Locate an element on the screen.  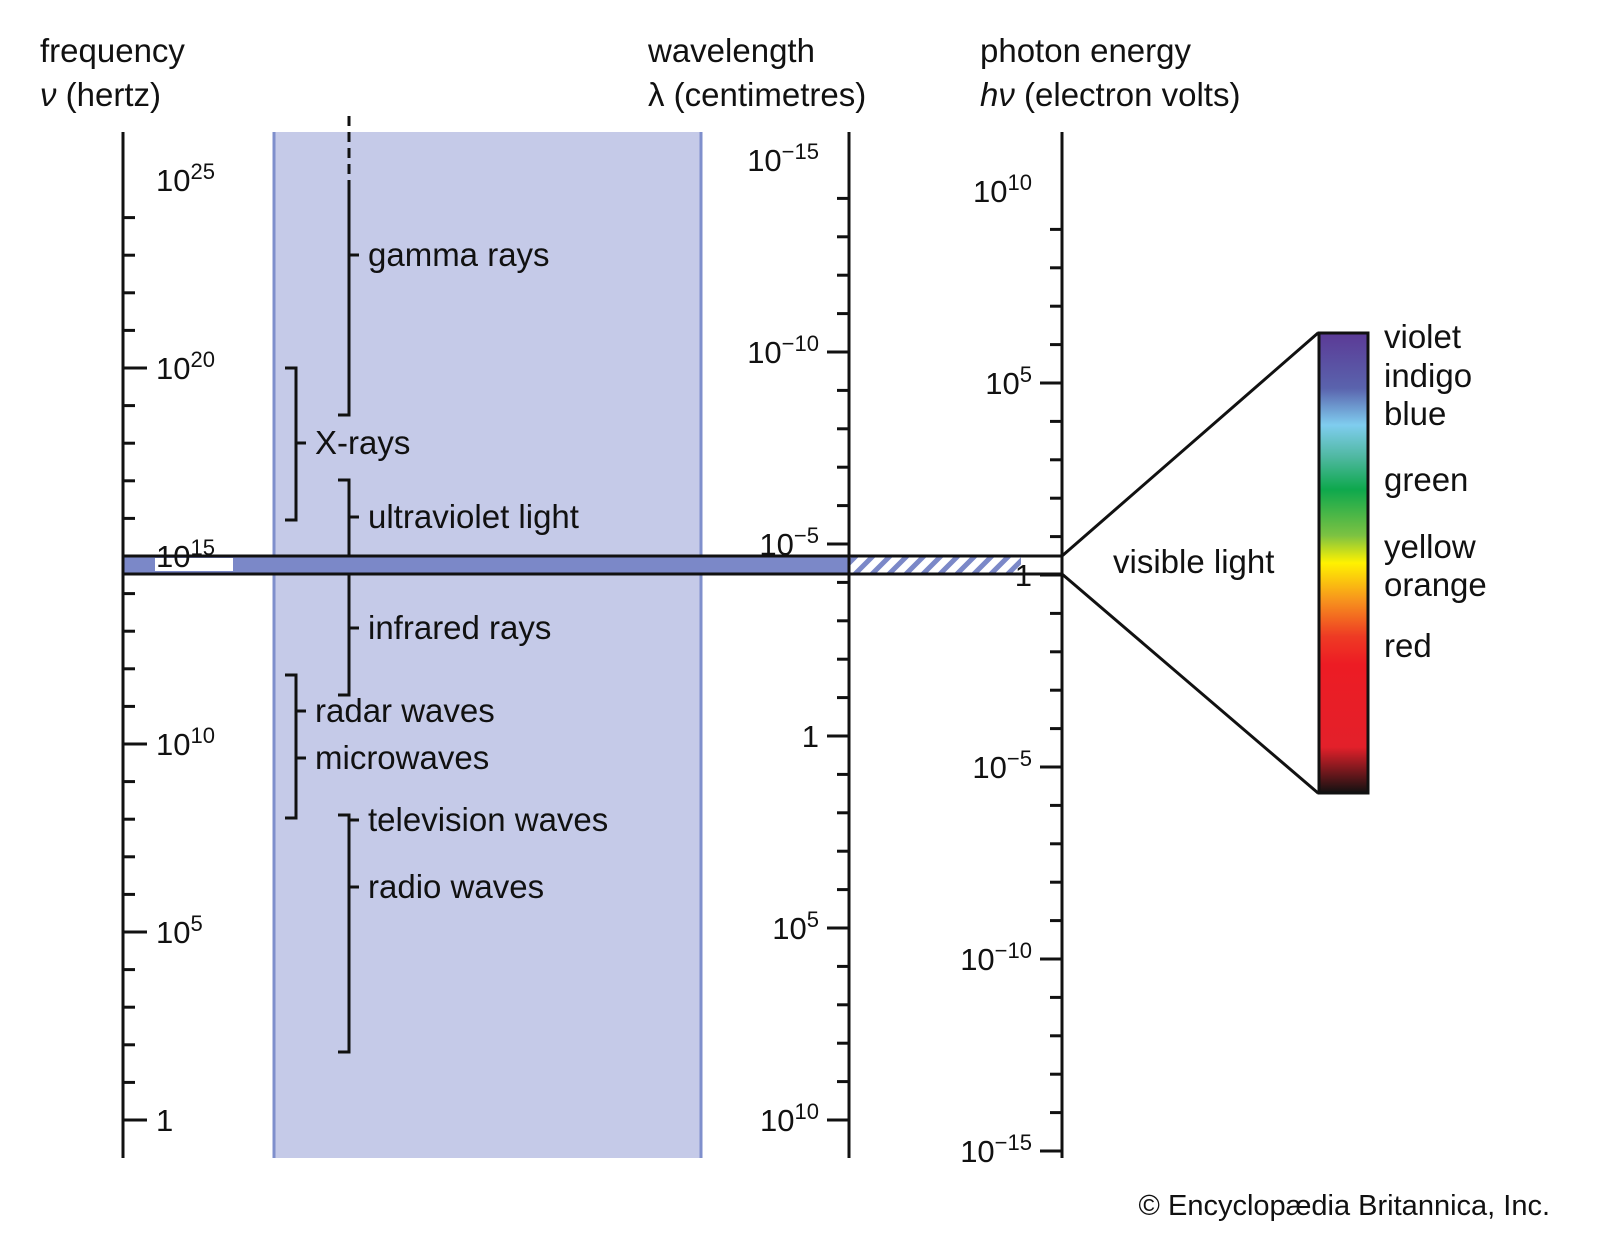
wavelength-tick-label: 1 is located at coordinates (810, 736).